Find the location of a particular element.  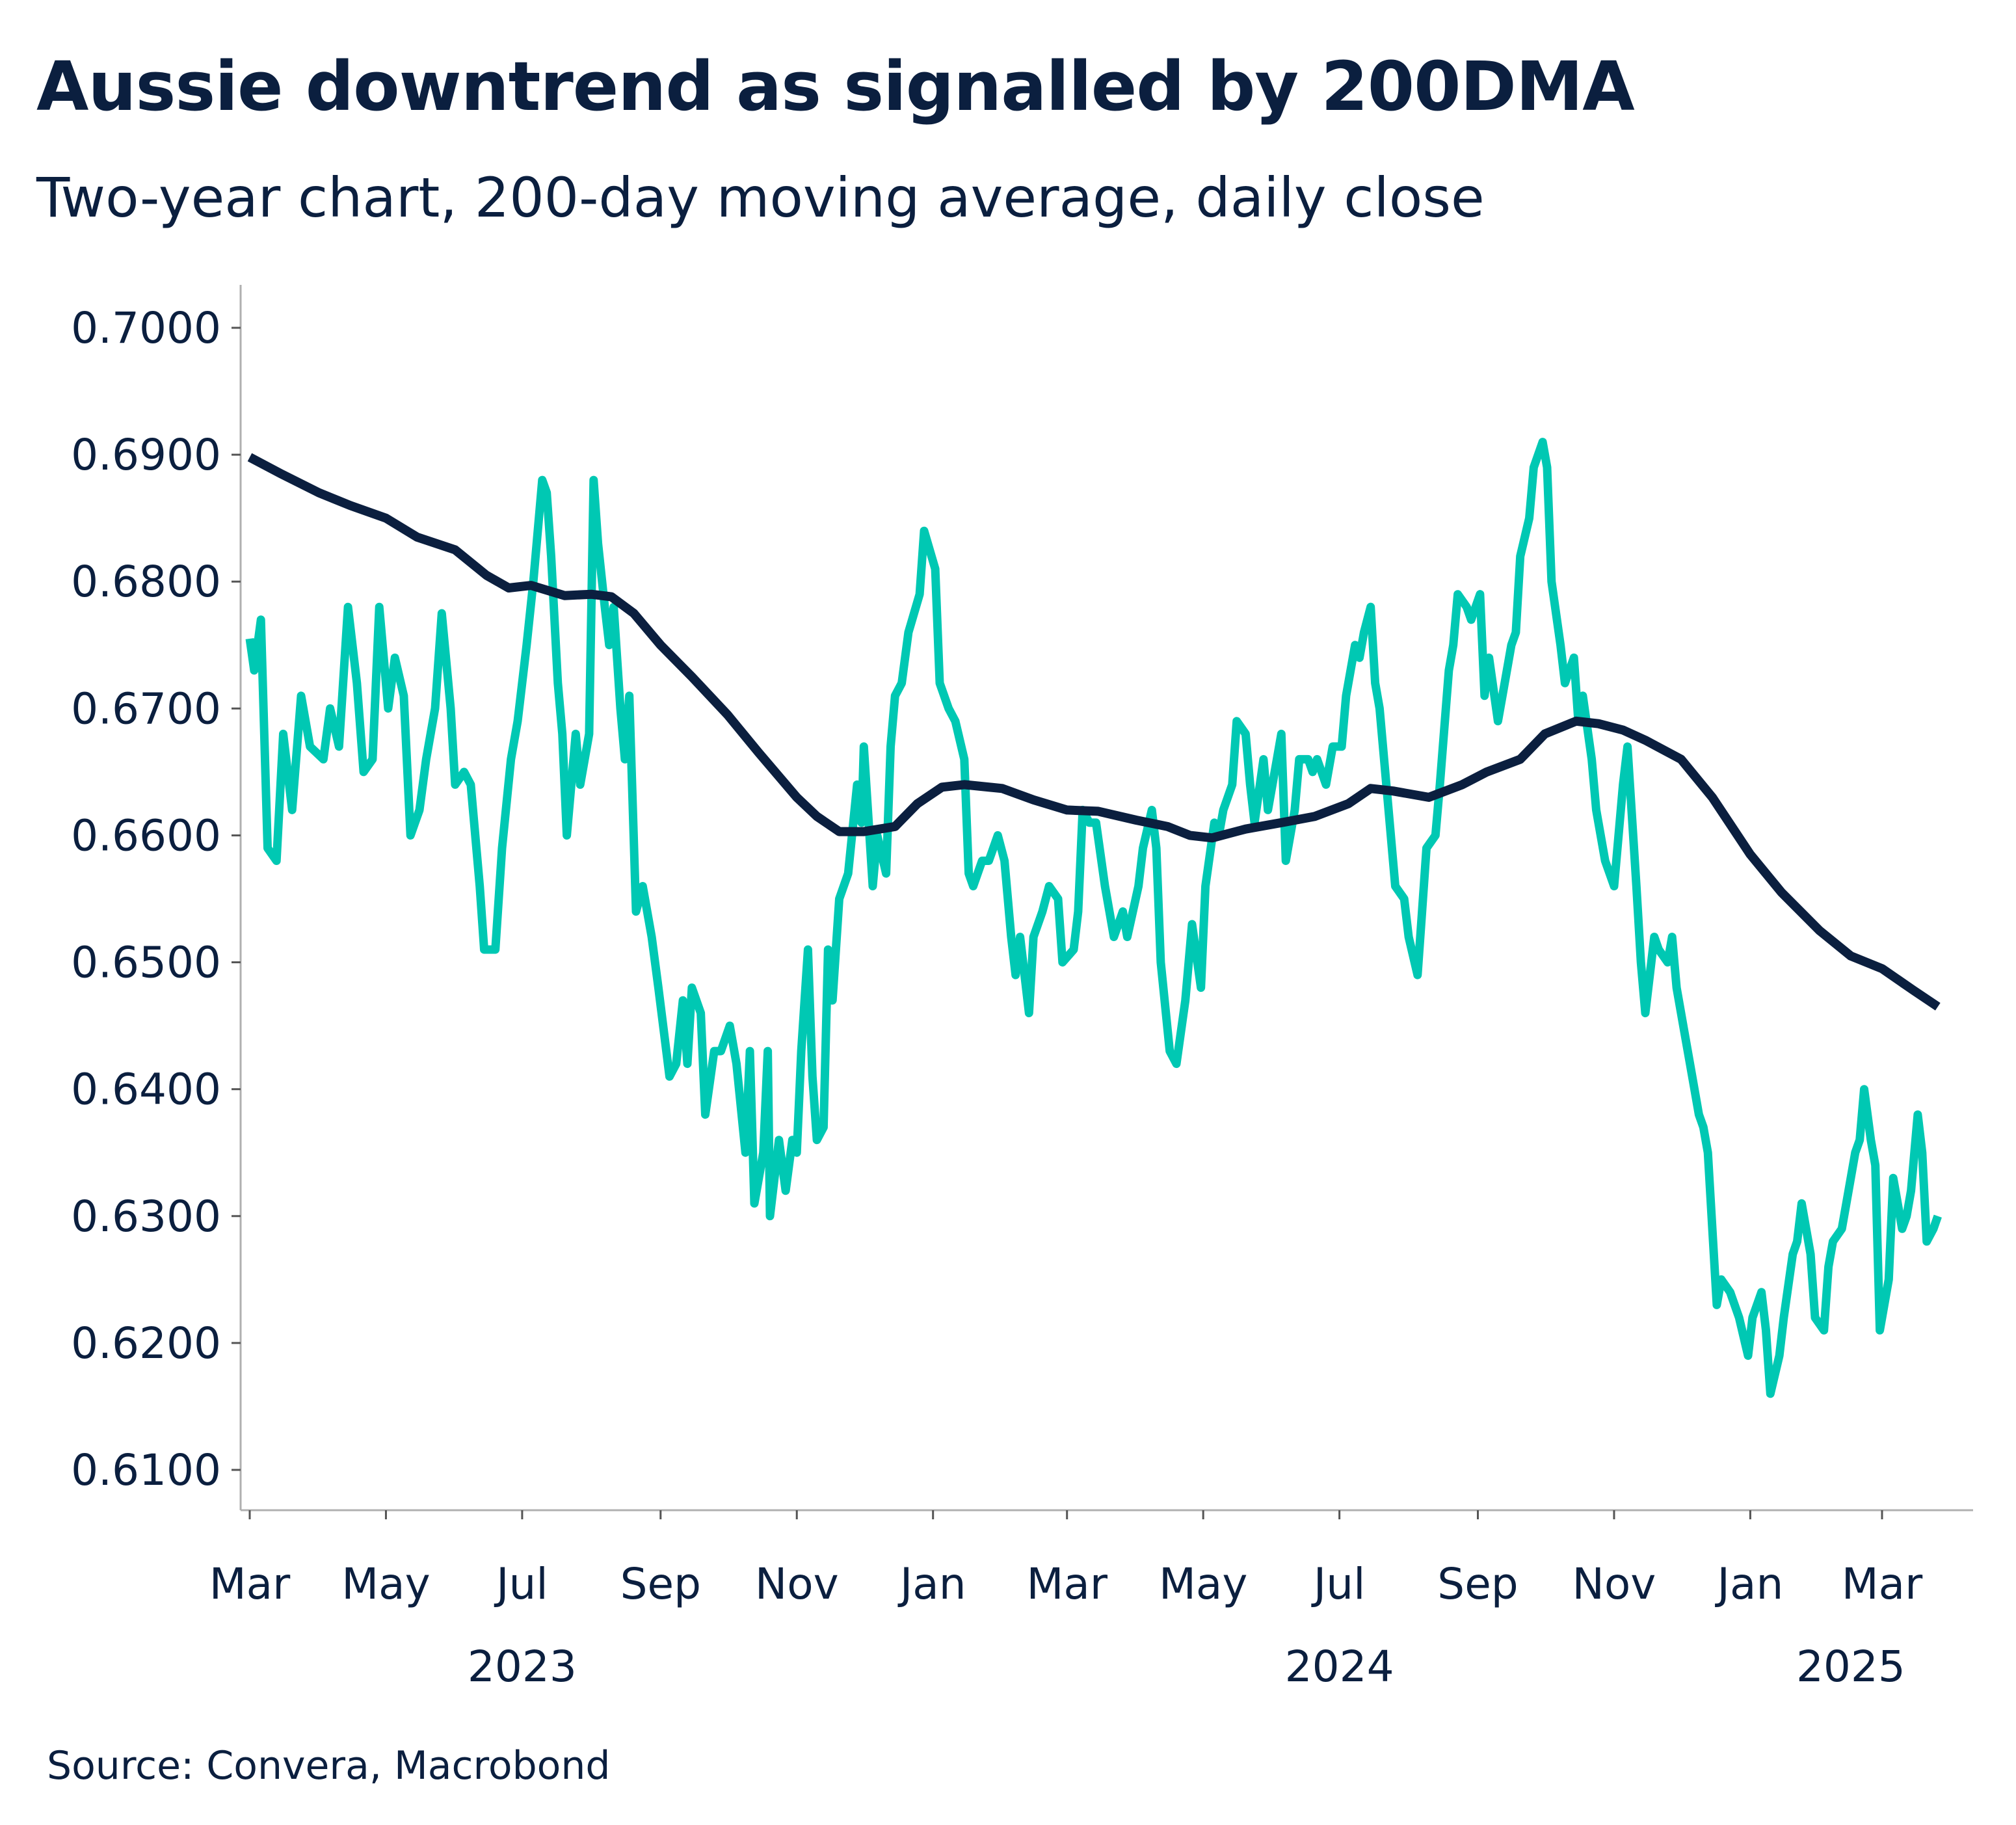

y-tick-label: 0.6900 is located at coordinates (146, 455).